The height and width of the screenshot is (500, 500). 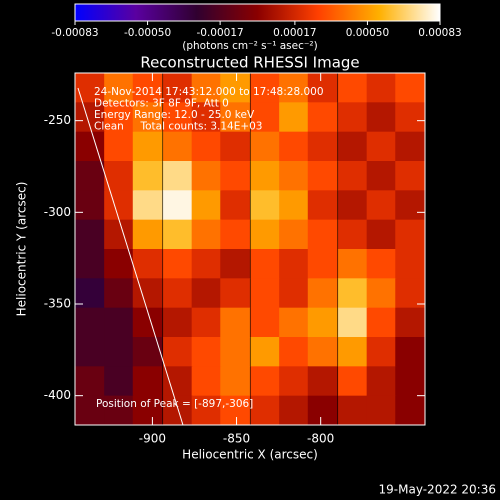 I want to click on annotation: Clean Total counts: 3.14E+03, so click(x=178, y=127).